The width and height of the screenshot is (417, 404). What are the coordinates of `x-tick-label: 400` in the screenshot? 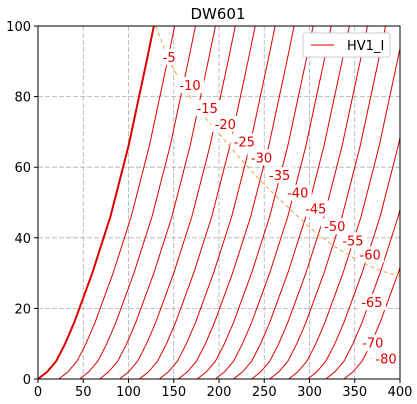 It's located at (400, 392).